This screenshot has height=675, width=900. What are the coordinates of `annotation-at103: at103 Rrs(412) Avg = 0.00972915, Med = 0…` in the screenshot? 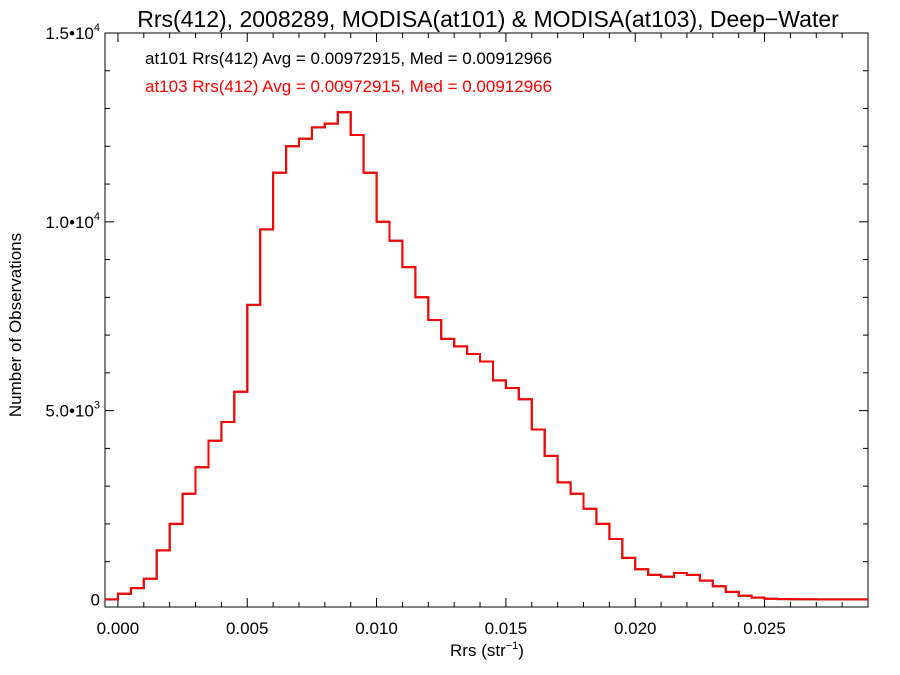 It's located at (348, 86).